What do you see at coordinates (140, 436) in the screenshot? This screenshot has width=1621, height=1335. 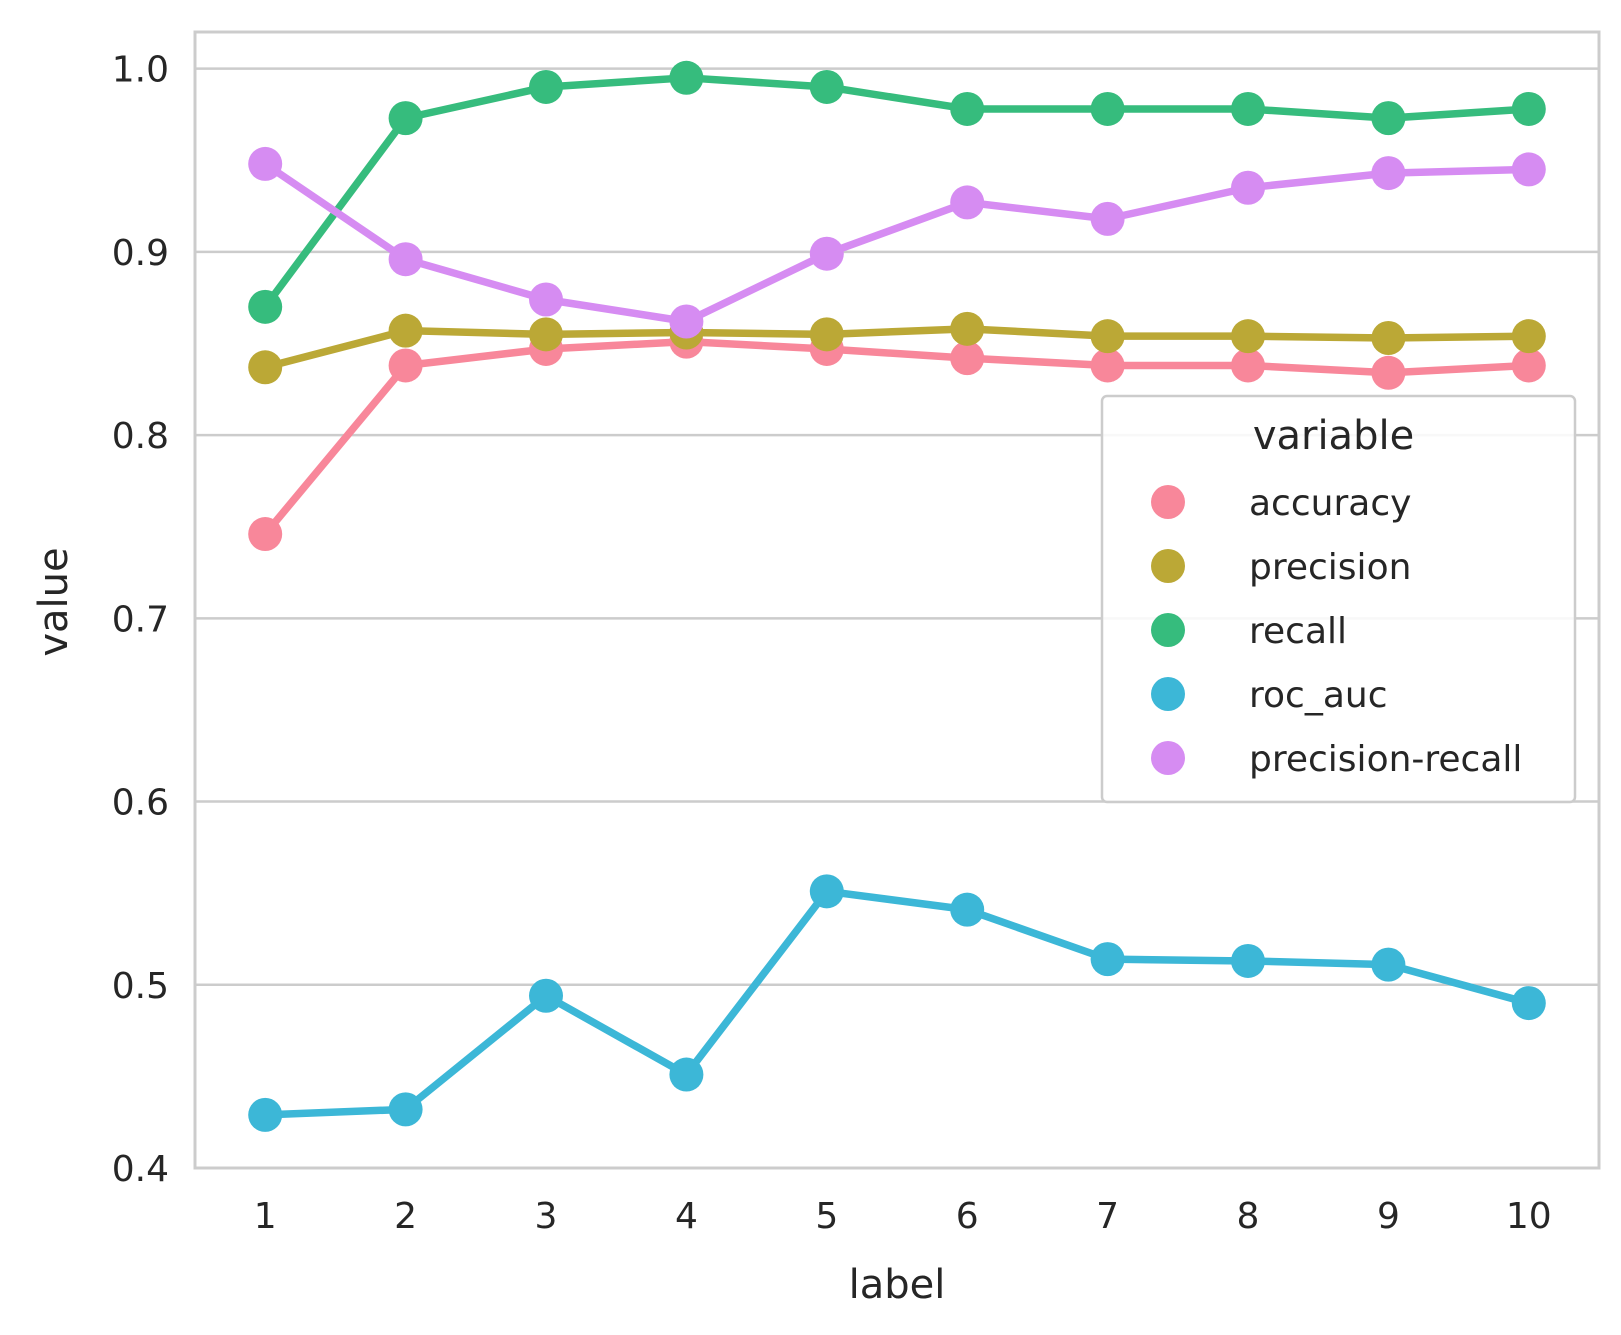 I see `y-tick-label: 0.8` at bounding box center [140, 436].